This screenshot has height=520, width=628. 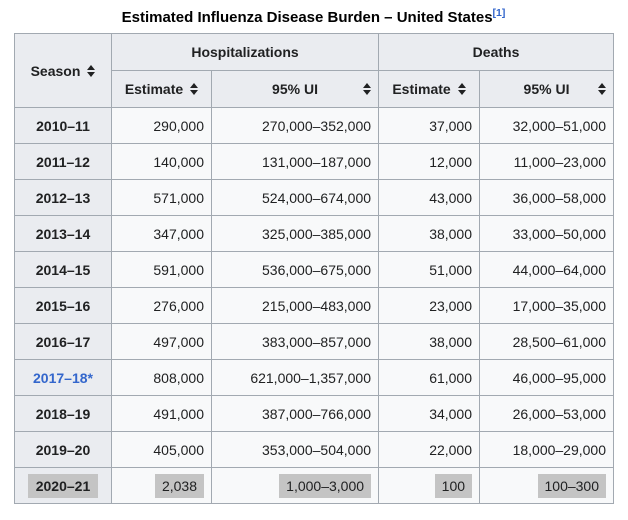 I want to click on season-link: 2017–18*, so click(x=63, y=377).